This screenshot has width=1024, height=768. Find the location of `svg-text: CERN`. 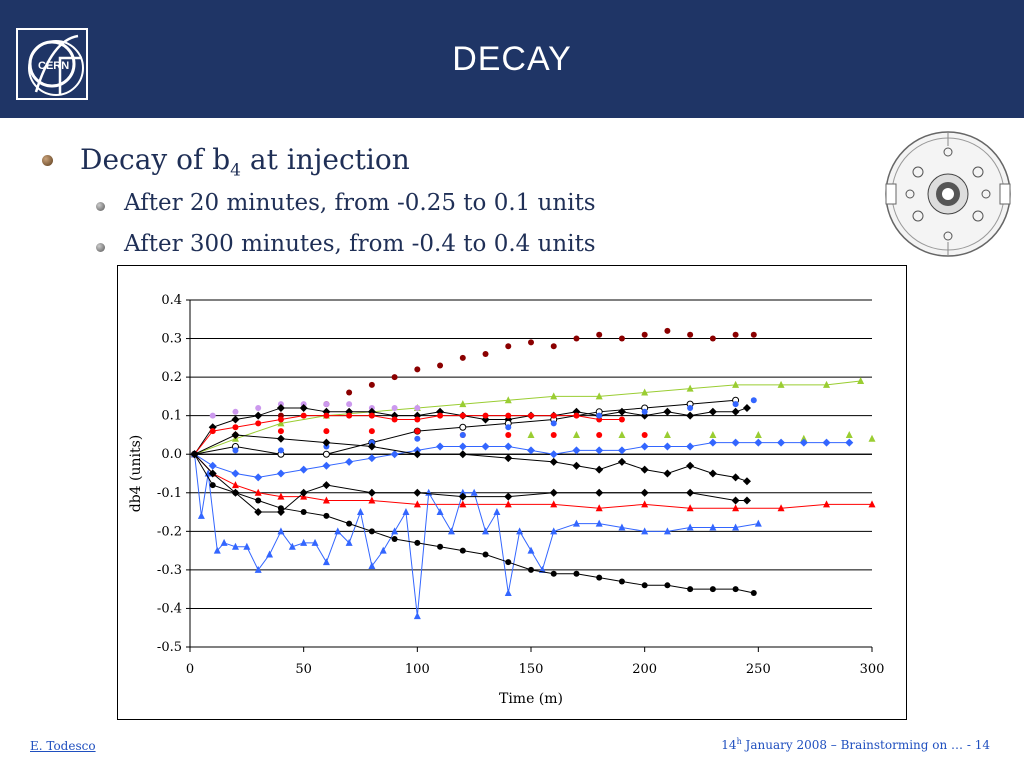

svg-text: CERN is located at coordinates (53, 66).